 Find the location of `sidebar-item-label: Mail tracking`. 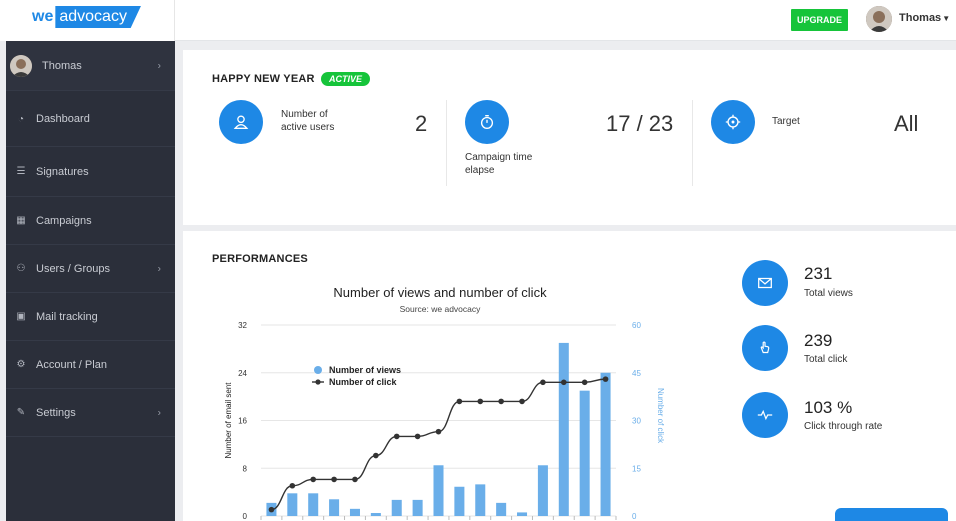

sidebar-item-label: Mail tracking is located at coordinates (67, 316).